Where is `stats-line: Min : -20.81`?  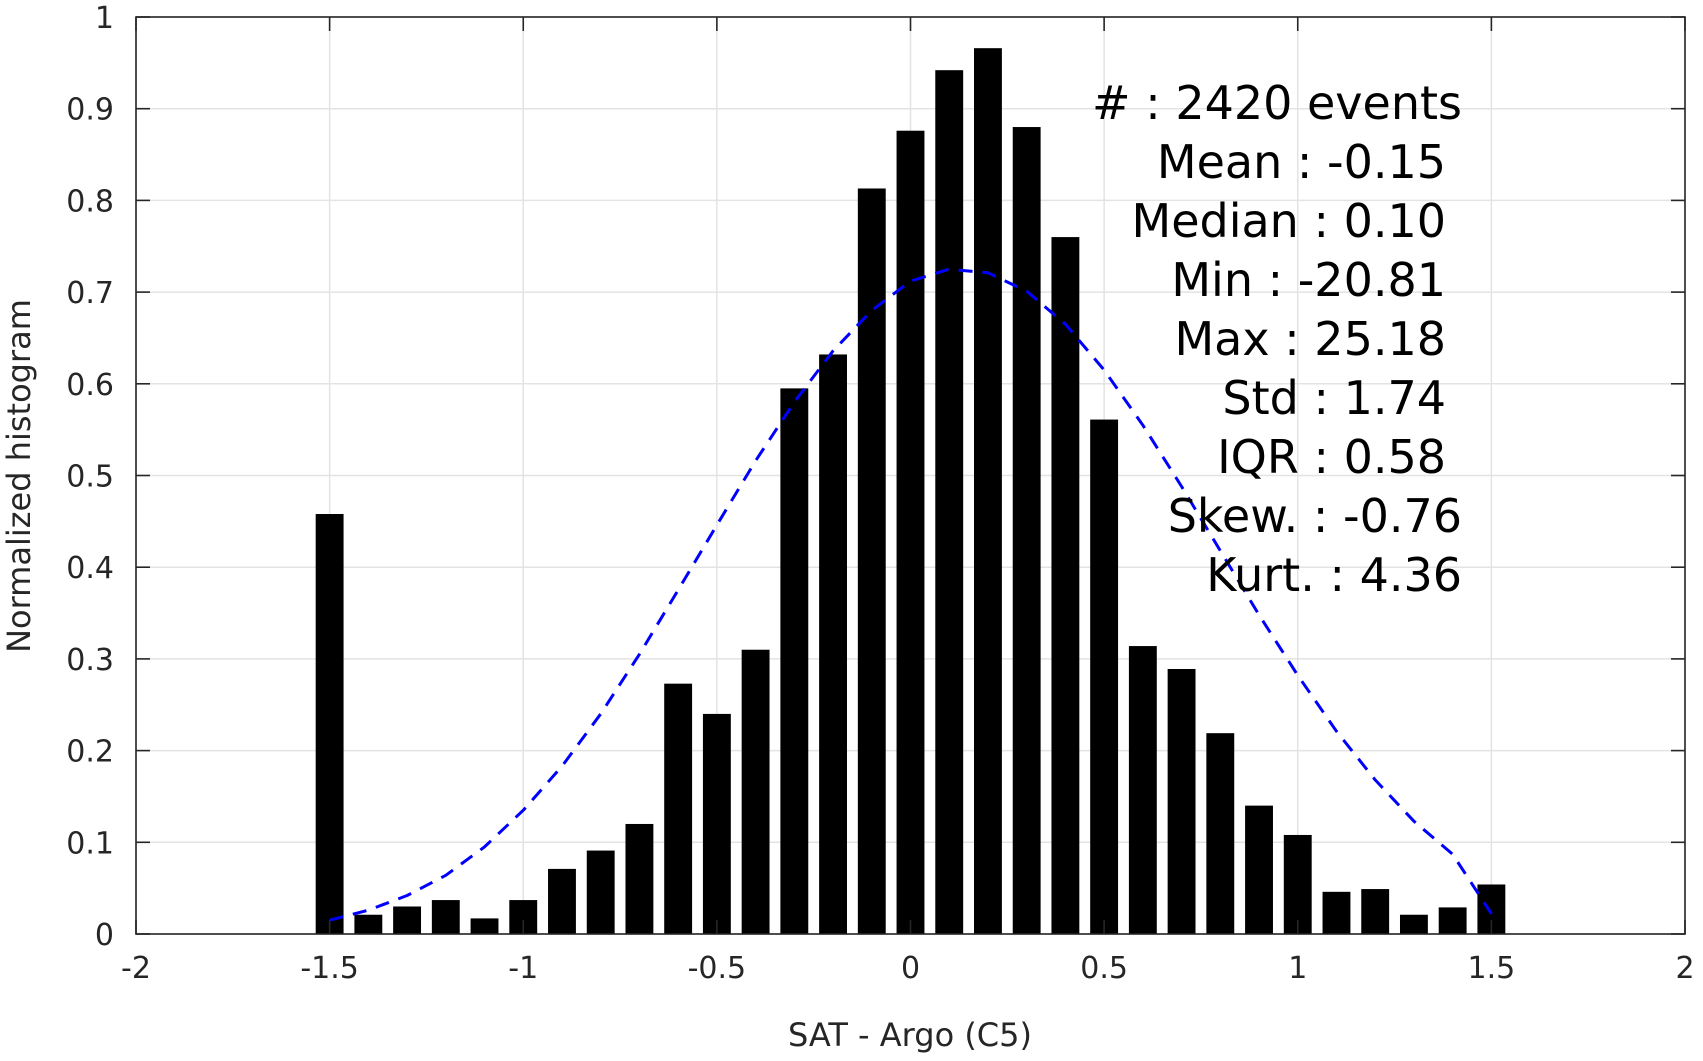
stats-line: Min : -20.81 is located at coordinates (1308, 280).